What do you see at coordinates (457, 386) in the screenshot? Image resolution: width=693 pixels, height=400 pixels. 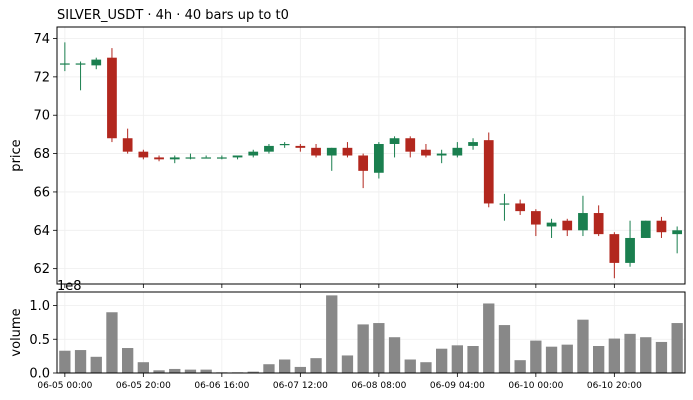 I see `x-tick-label: 06-09 04:00` at bounding box center [457, 386].